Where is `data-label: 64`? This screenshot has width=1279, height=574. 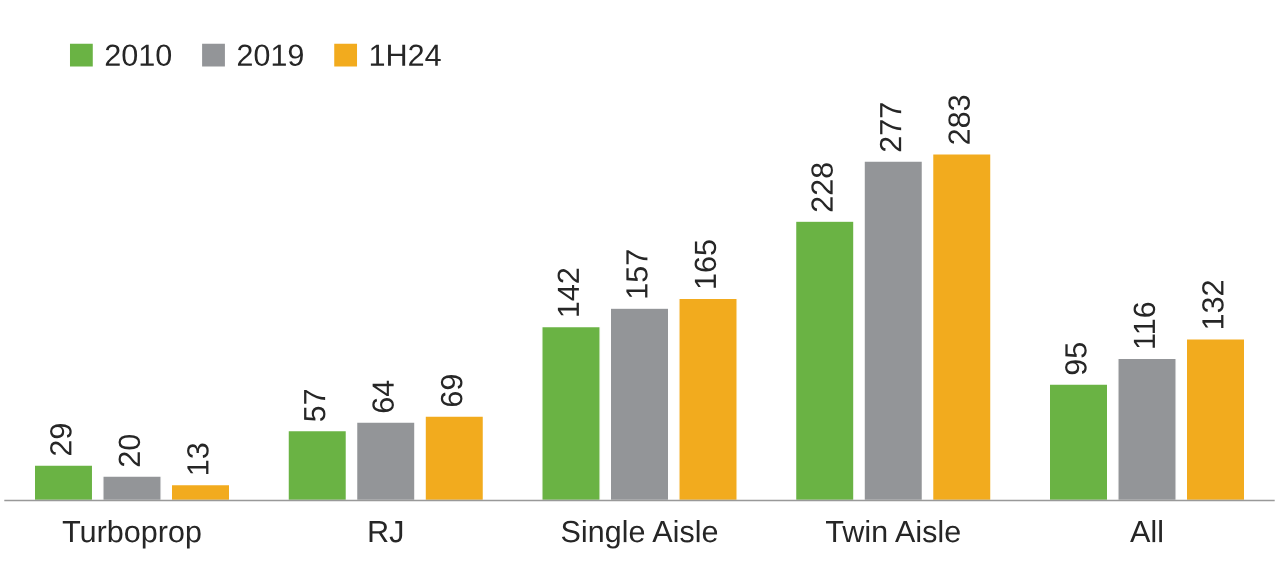
data-label: 64 is located at coordinates (383, 396).